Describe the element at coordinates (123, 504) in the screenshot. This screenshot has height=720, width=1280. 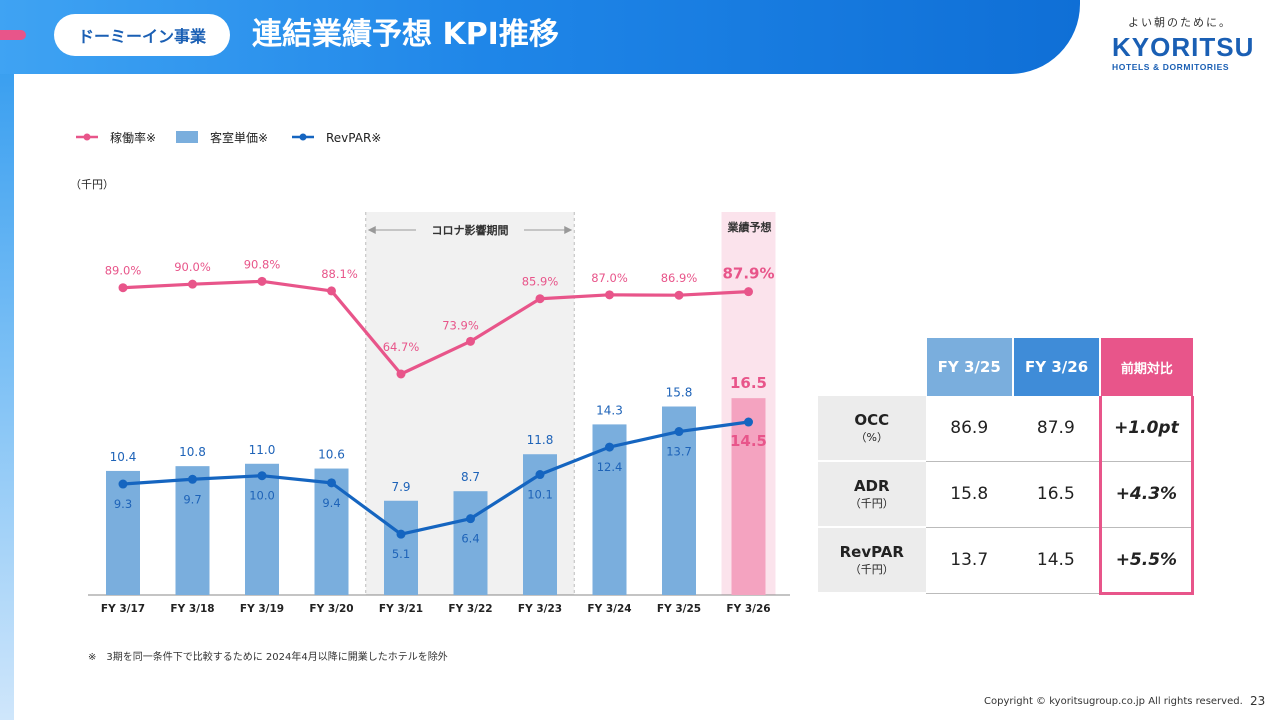
I see `revpar-data-label: 9.3` at that location.